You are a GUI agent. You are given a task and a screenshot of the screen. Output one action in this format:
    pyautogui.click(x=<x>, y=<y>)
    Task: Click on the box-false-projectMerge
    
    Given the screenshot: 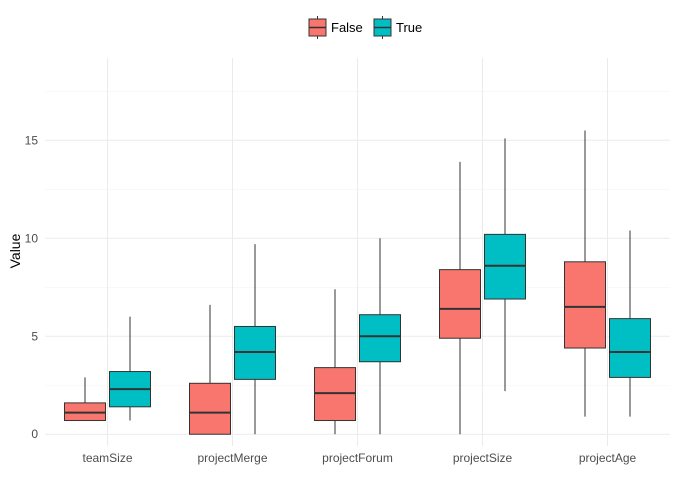 What is the action you would take?
    pyautogui.click(x=210, y=369)
    